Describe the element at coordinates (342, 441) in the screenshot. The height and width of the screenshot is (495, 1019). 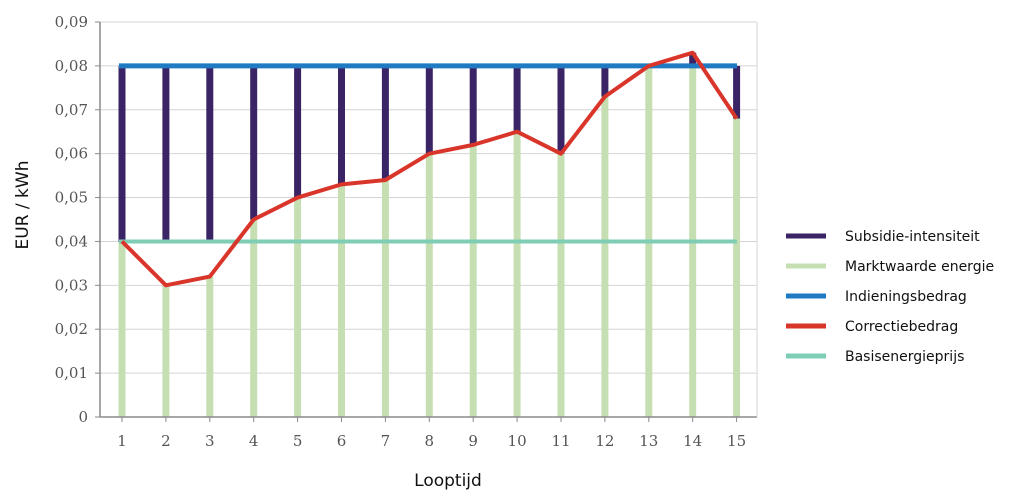
I see `x-tick-label: 6` at that location.